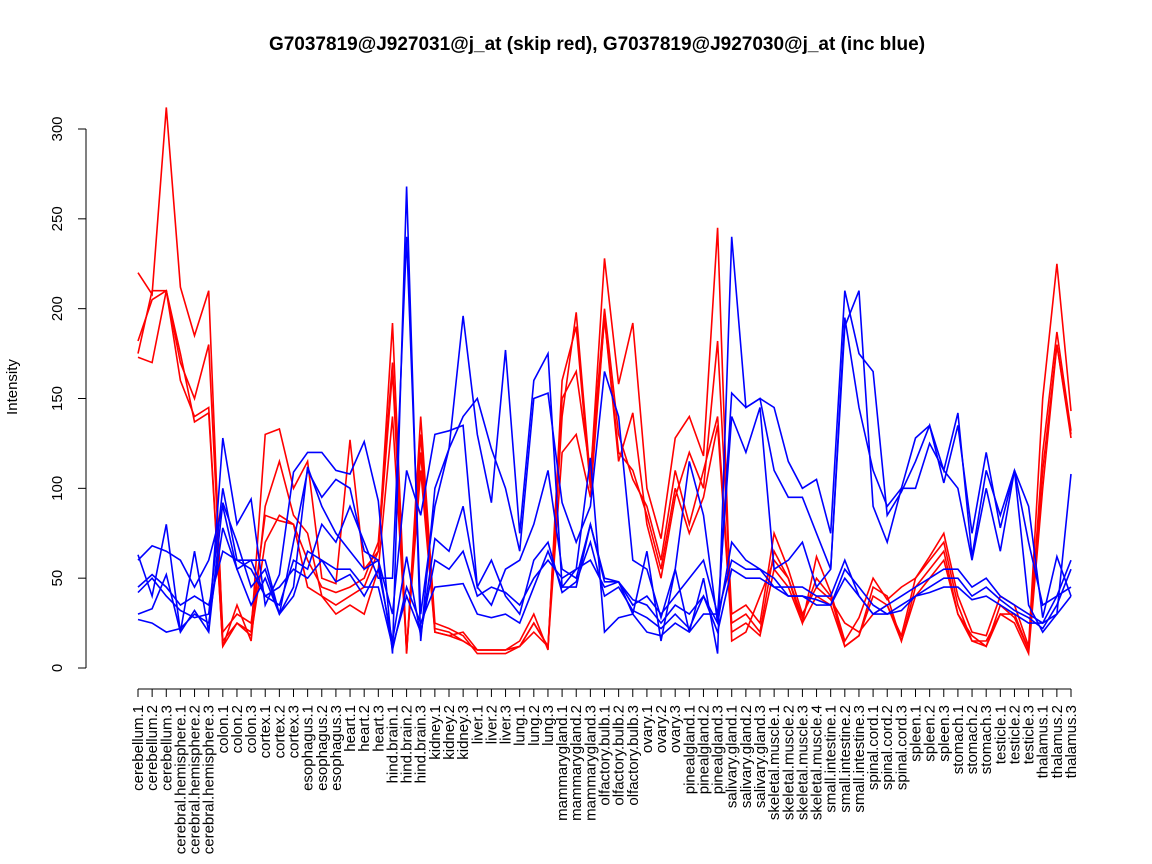 The height and width of the screenshot is (864, 1152). I want to click on x-tick-label: heart.3, so click(378, 728).